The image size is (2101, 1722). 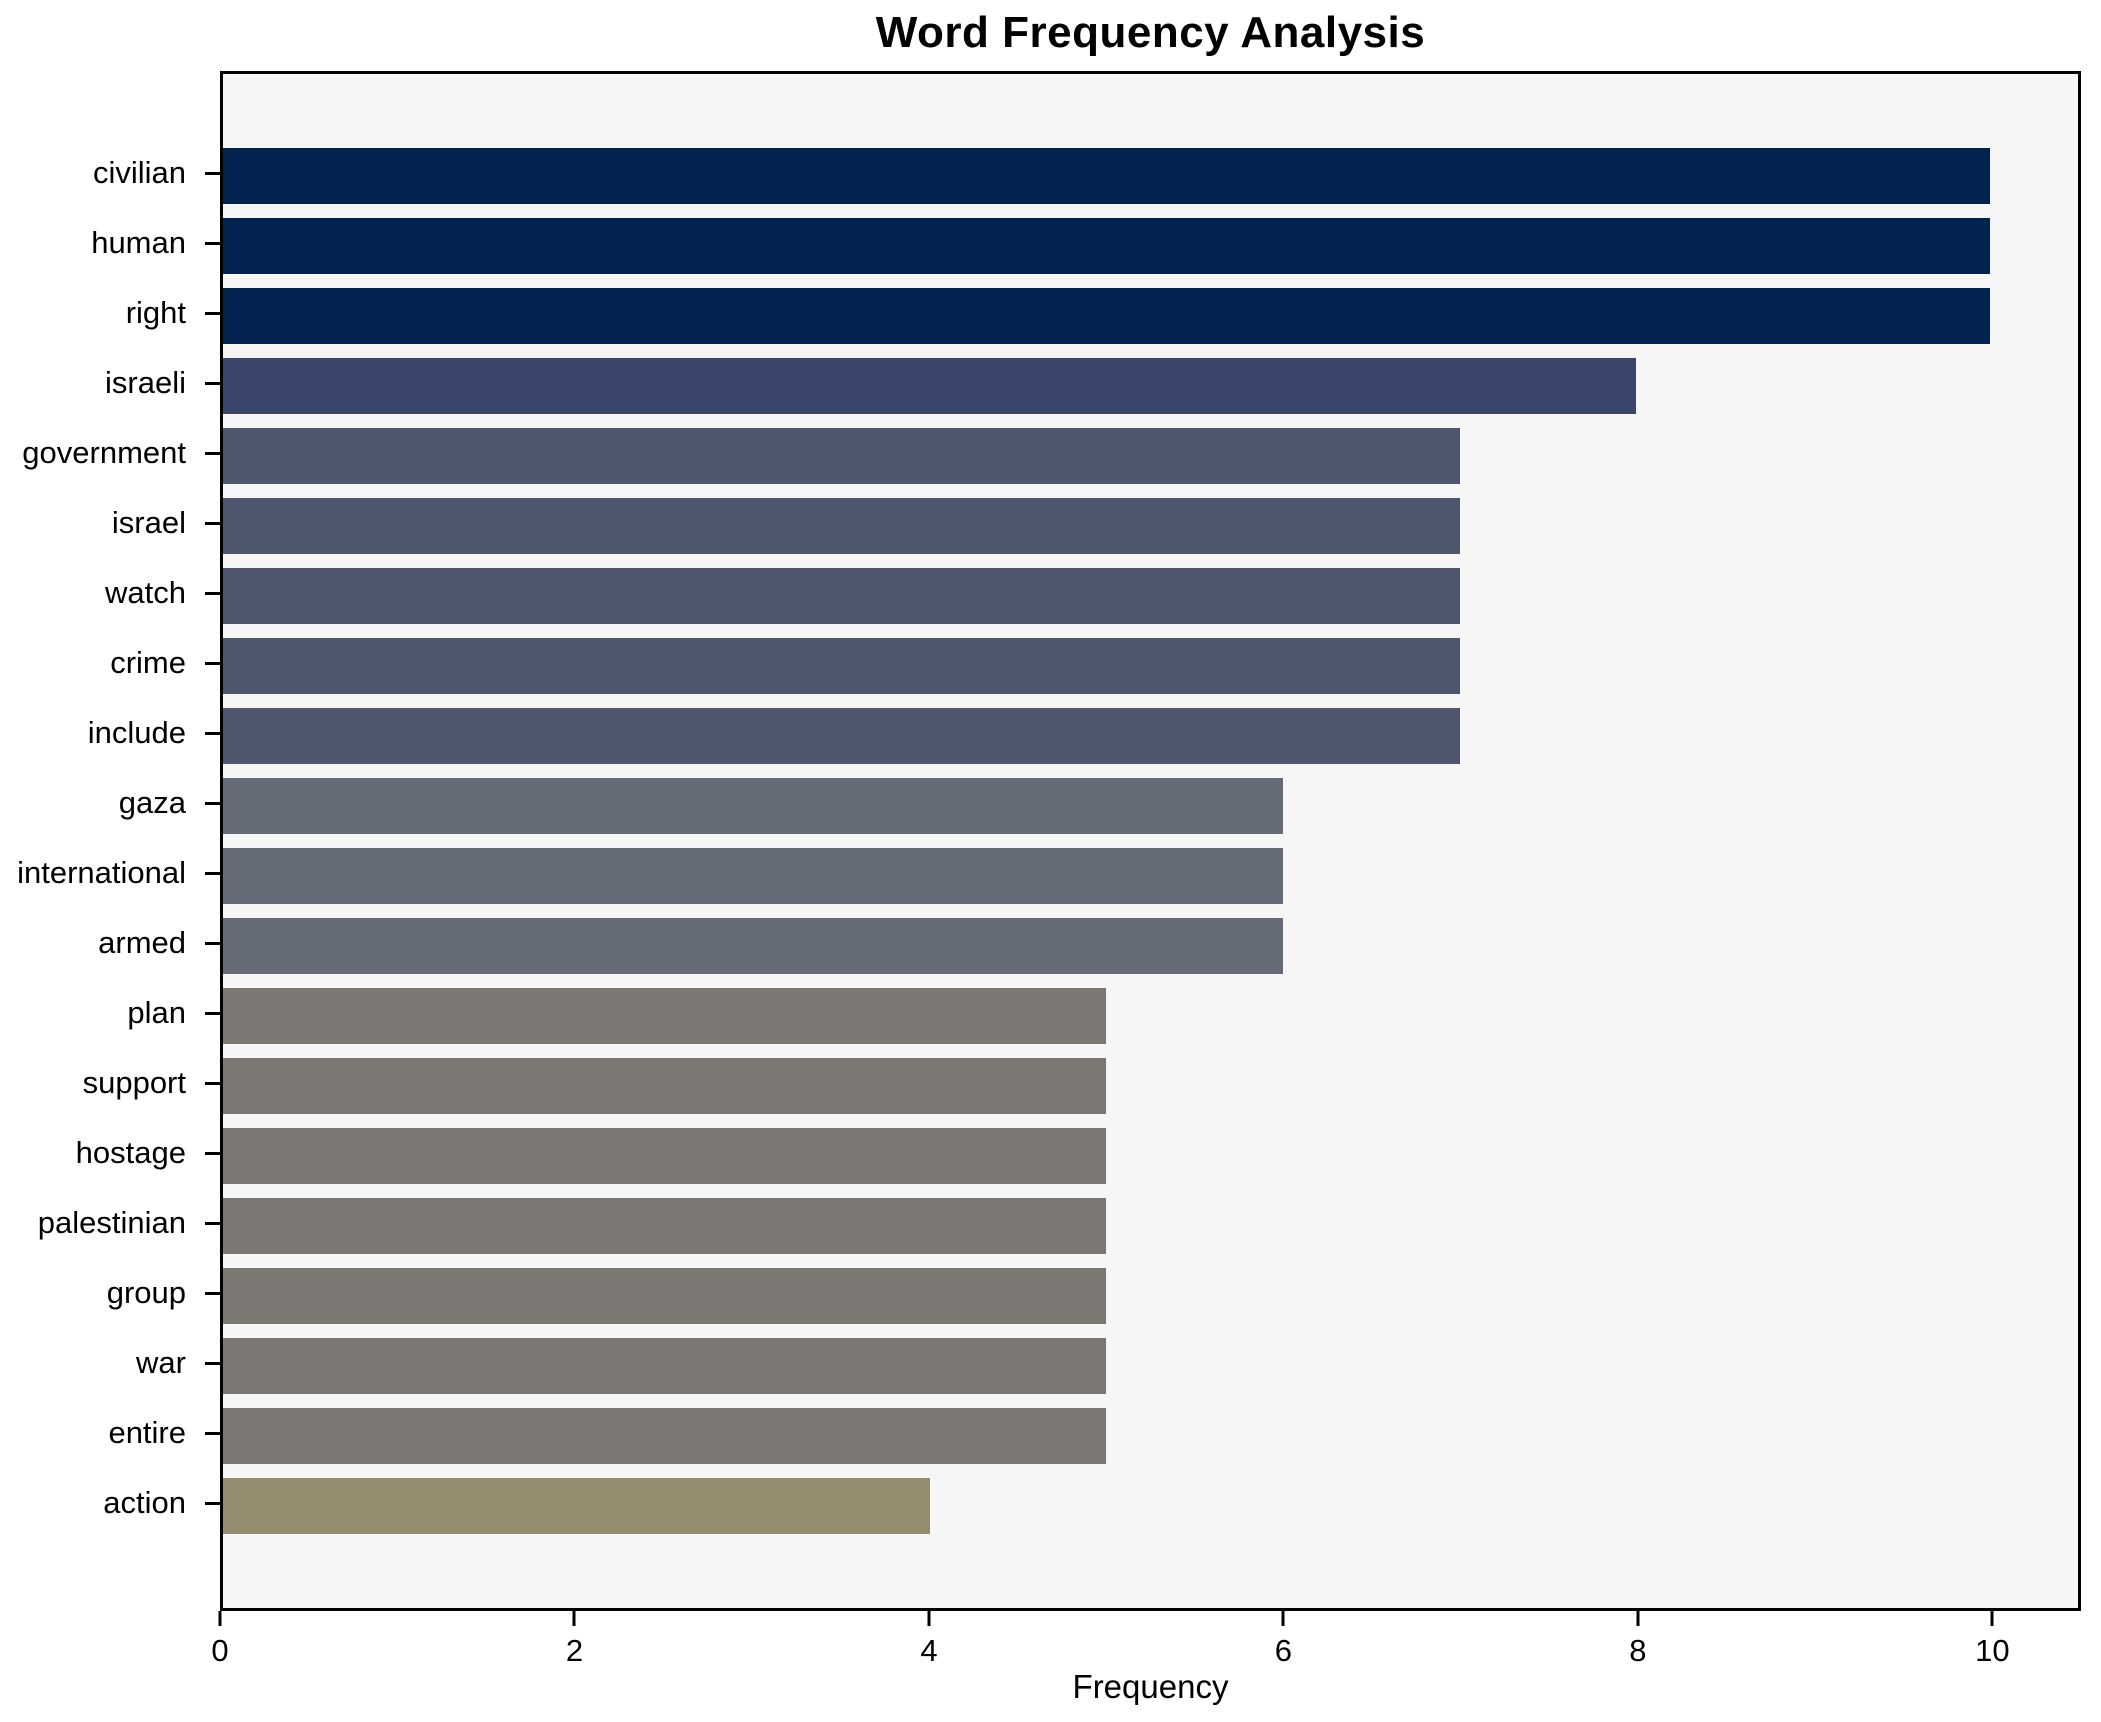 What do you see at coordinates (156, 1012) in the screenshot?
I see `category-label-plan: plan` at bounding box center [156, 1012].